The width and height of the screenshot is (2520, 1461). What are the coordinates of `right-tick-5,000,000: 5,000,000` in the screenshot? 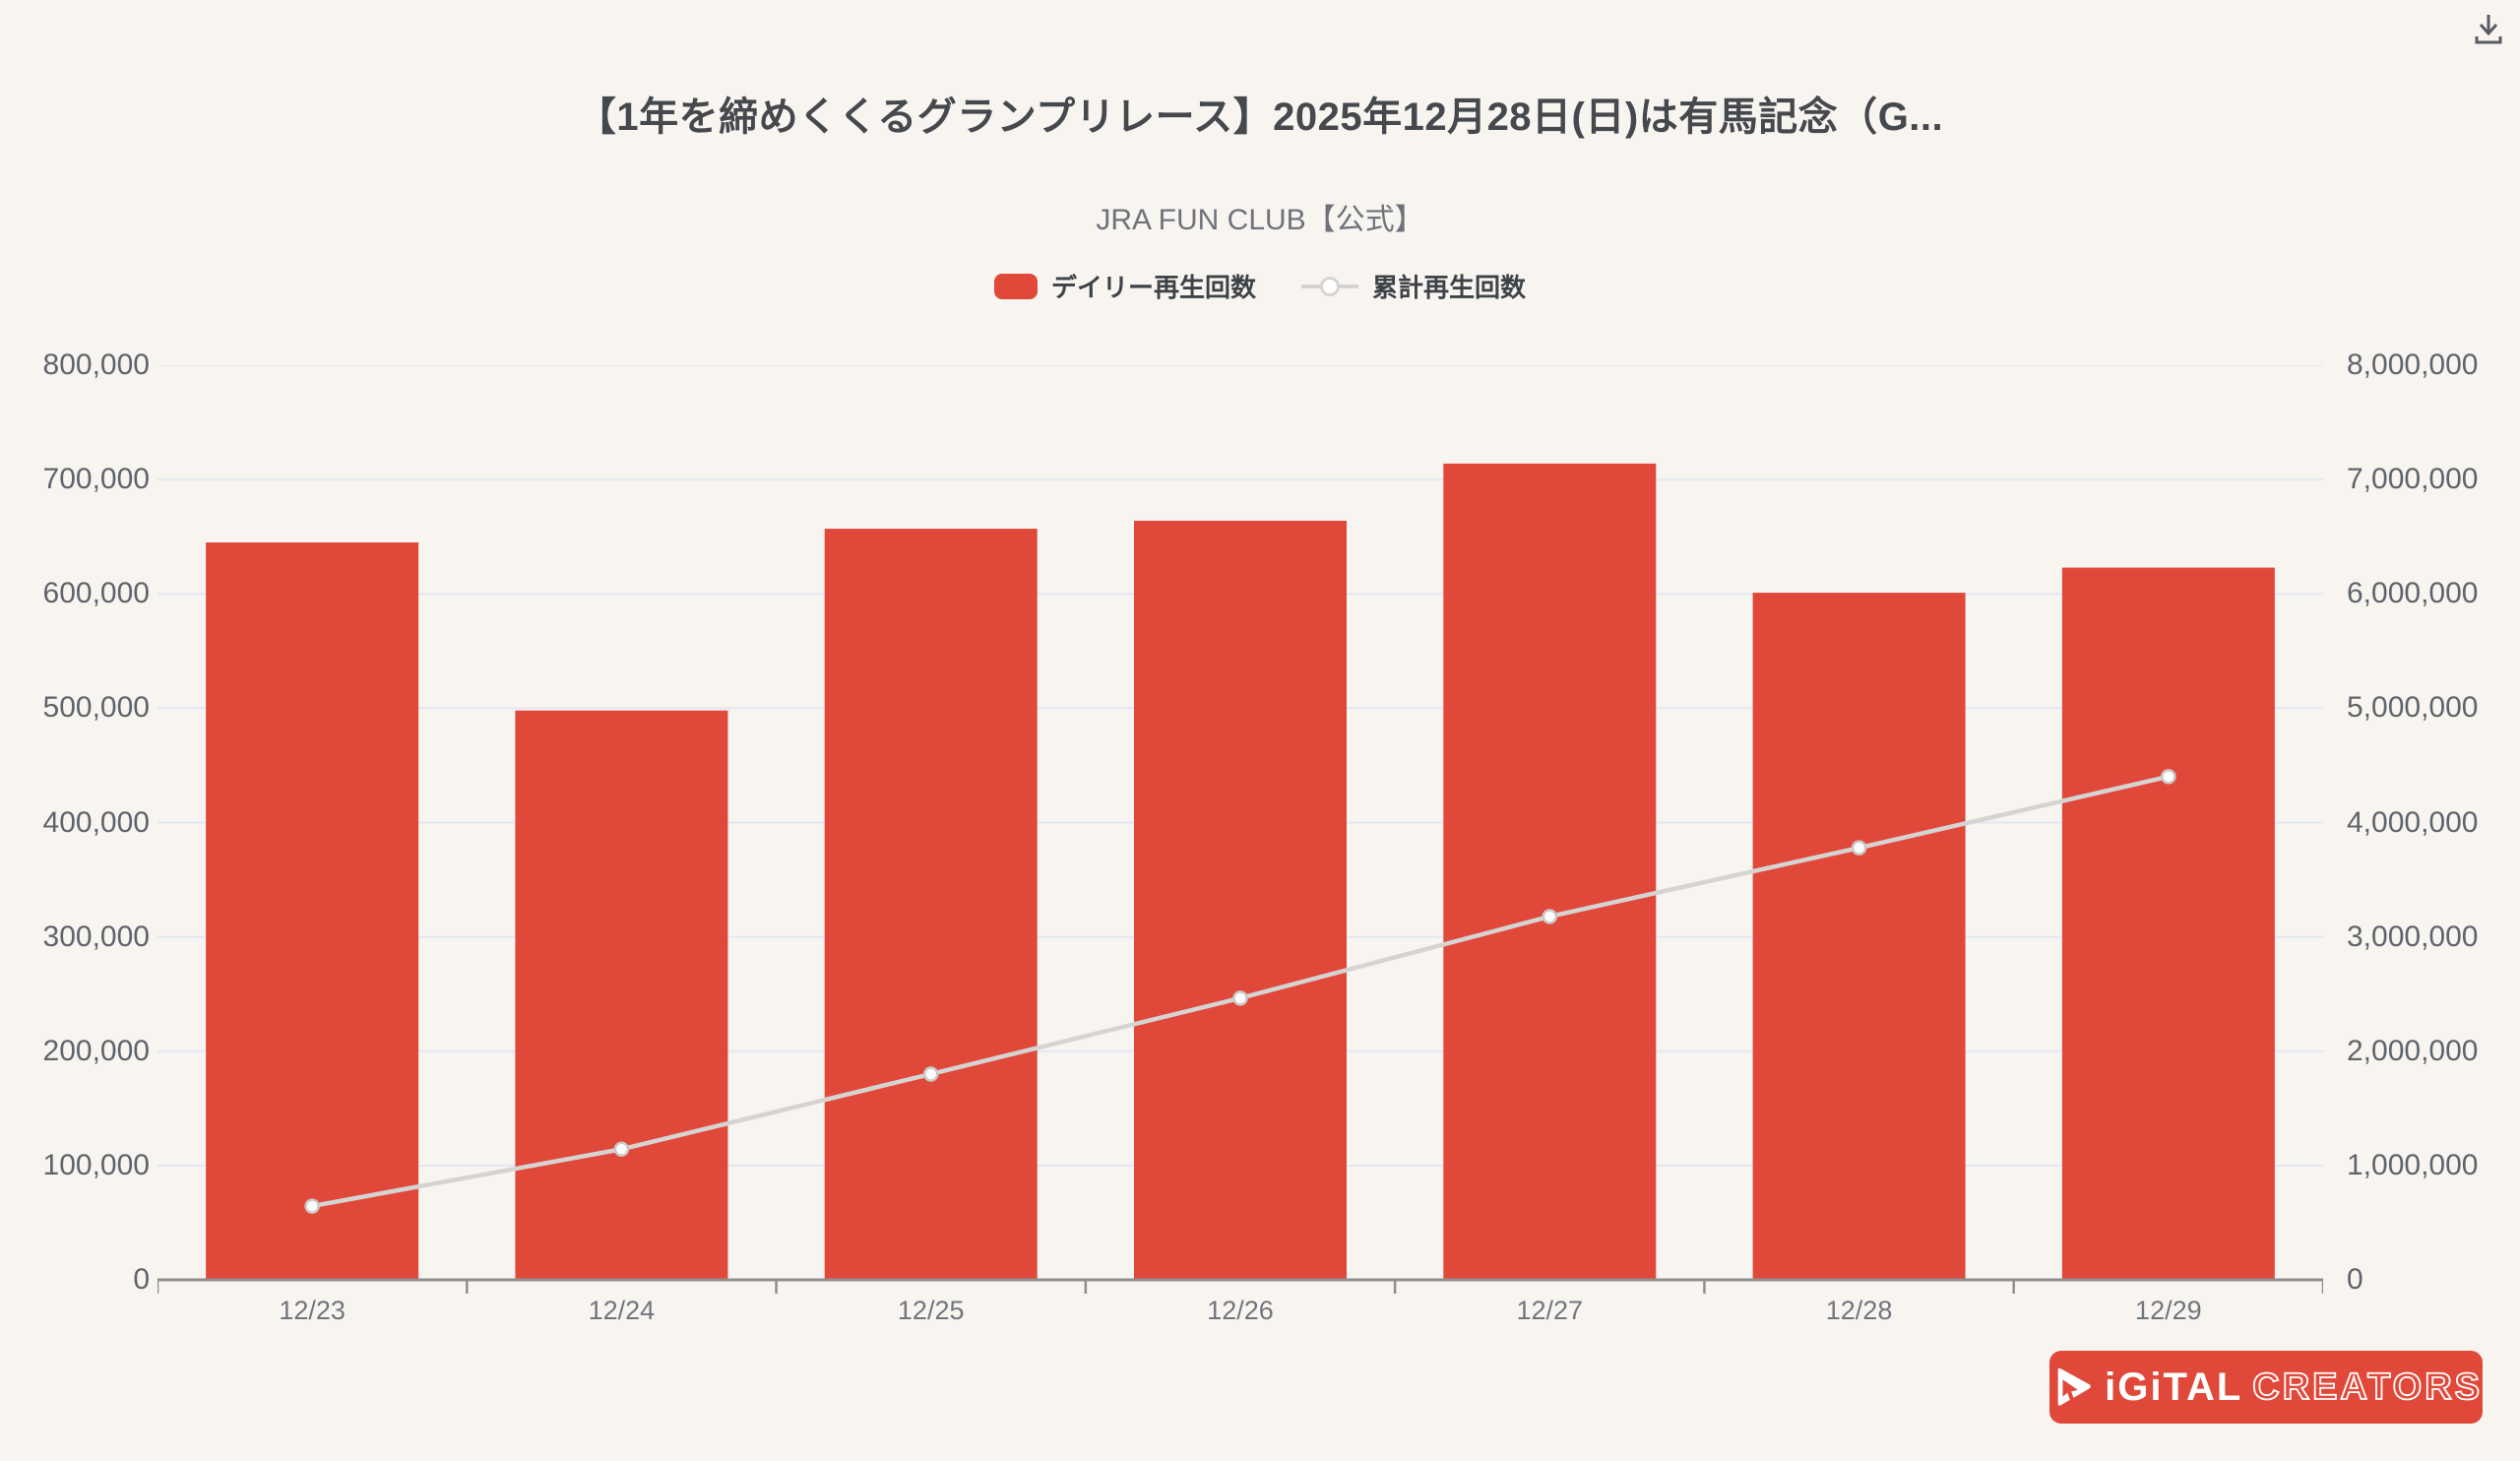 It's located at (2413, 708).